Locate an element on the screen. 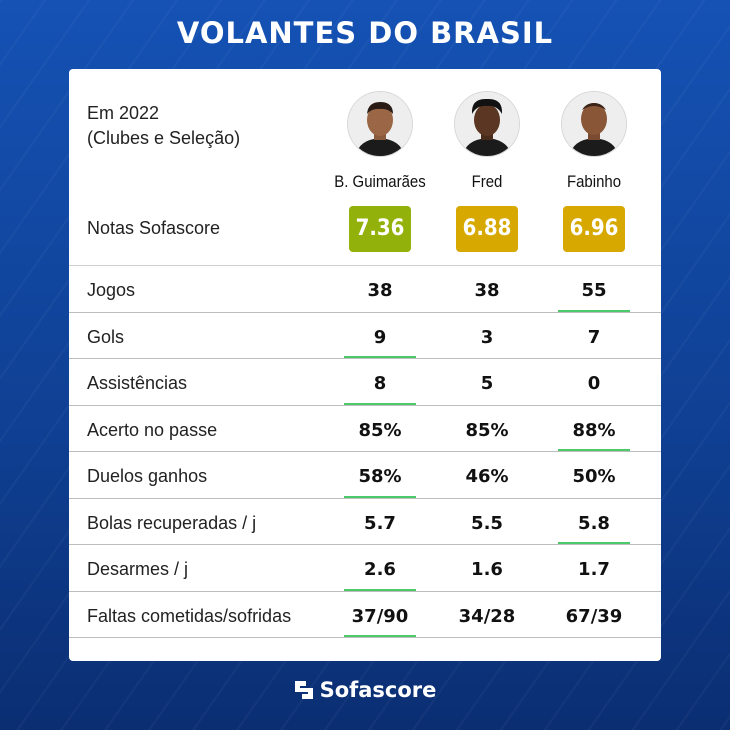  stat-value: 7 is located at coordinates (594, 337).